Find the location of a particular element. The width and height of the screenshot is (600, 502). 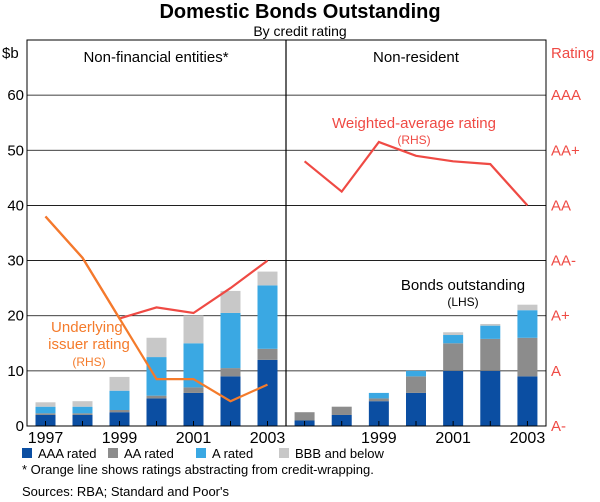

issuer-rating-line is located at coordinates (156, 309).